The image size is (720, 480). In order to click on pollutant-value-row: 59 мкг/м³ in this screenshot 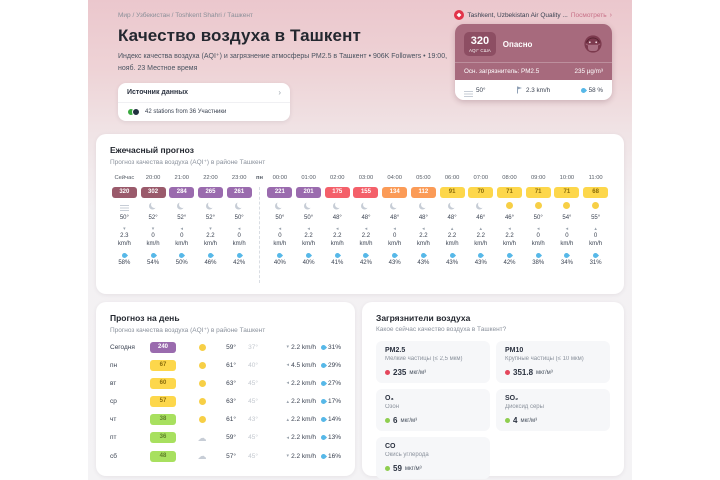, I will do `click(433, 468)`.